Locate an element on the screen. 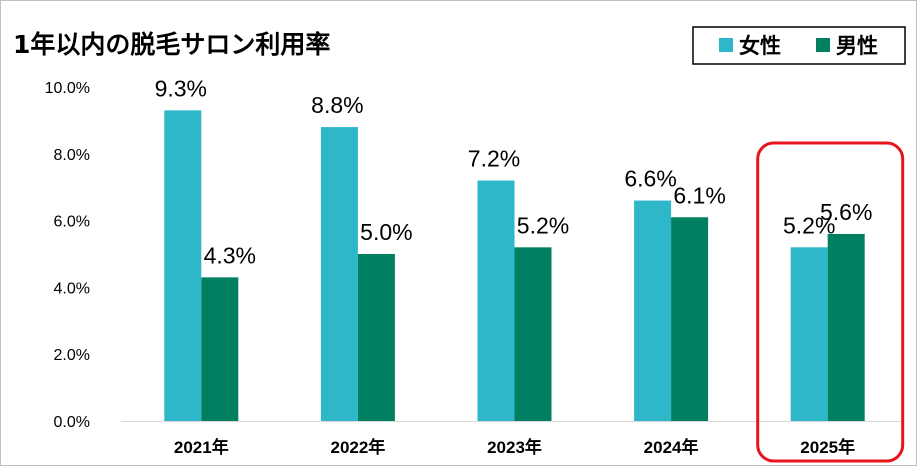  x-tick-label-1: 2022年 is located at coordinates (357, 447).